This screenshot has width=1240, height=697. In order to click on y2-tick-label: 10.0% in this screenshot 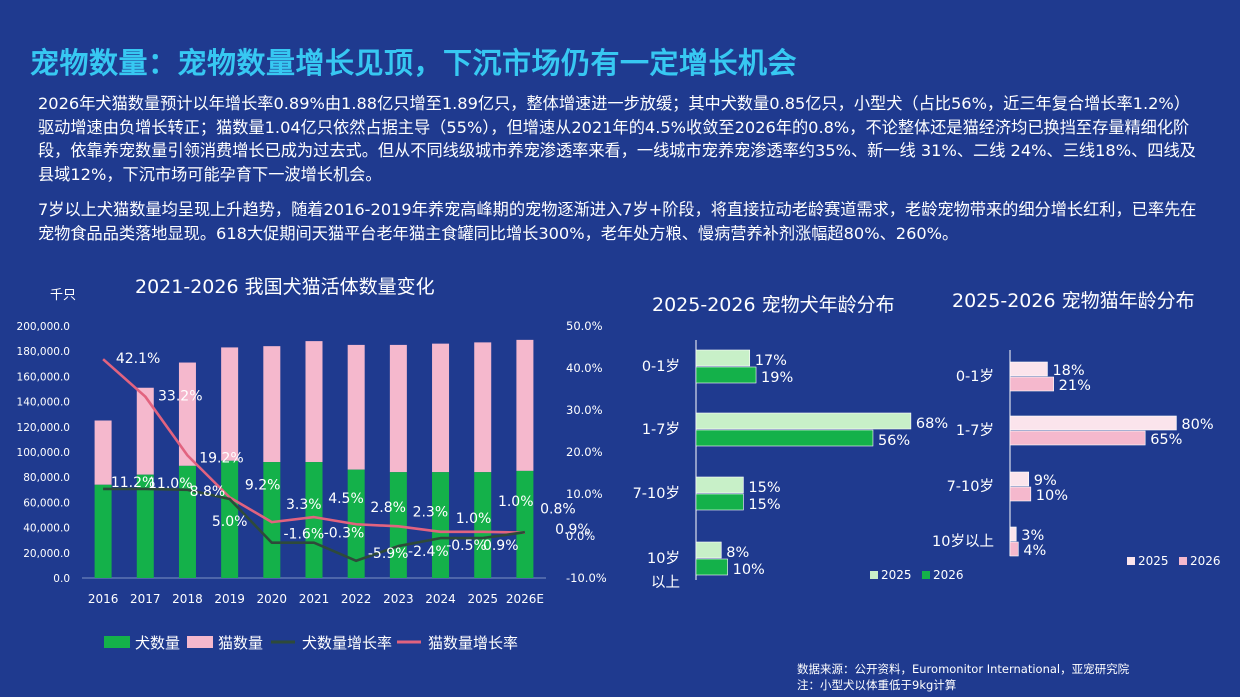, I will do `click(584, 494)`.